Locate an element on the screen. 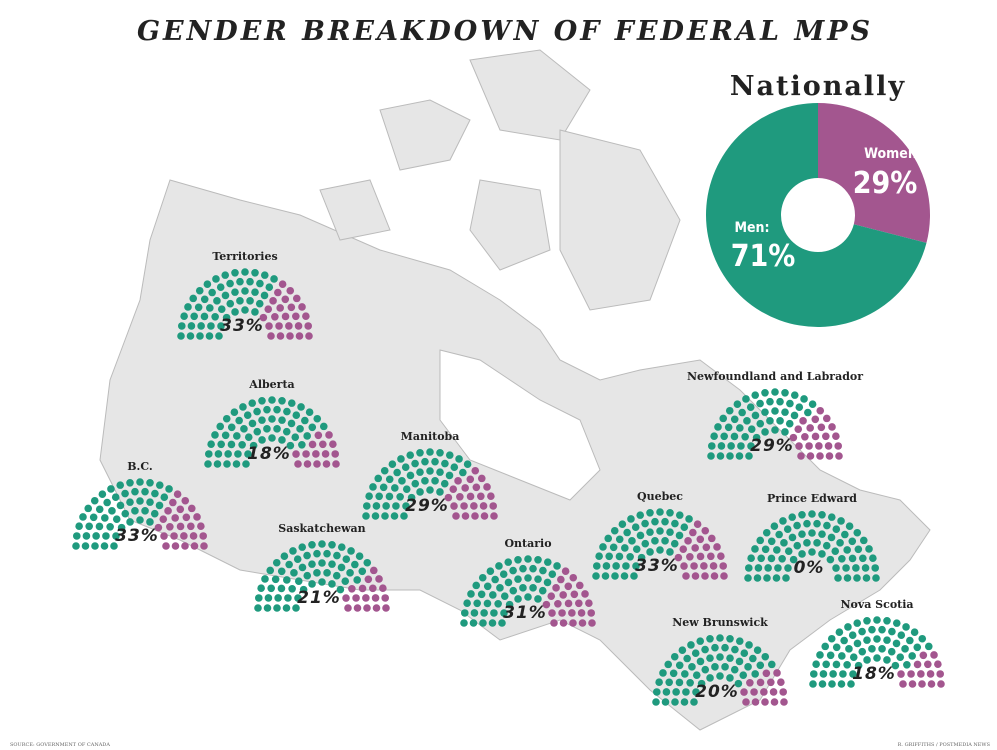  island is located at coordinates (510, 225).